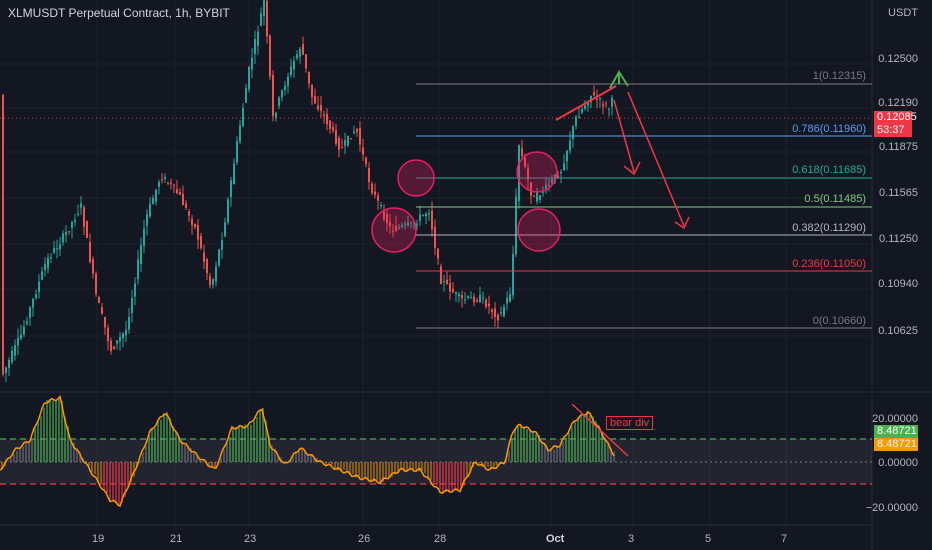  Describe the element at coordinates (891, 508) in the screenshot. I see `osc-tick: −20.00000` at that location.